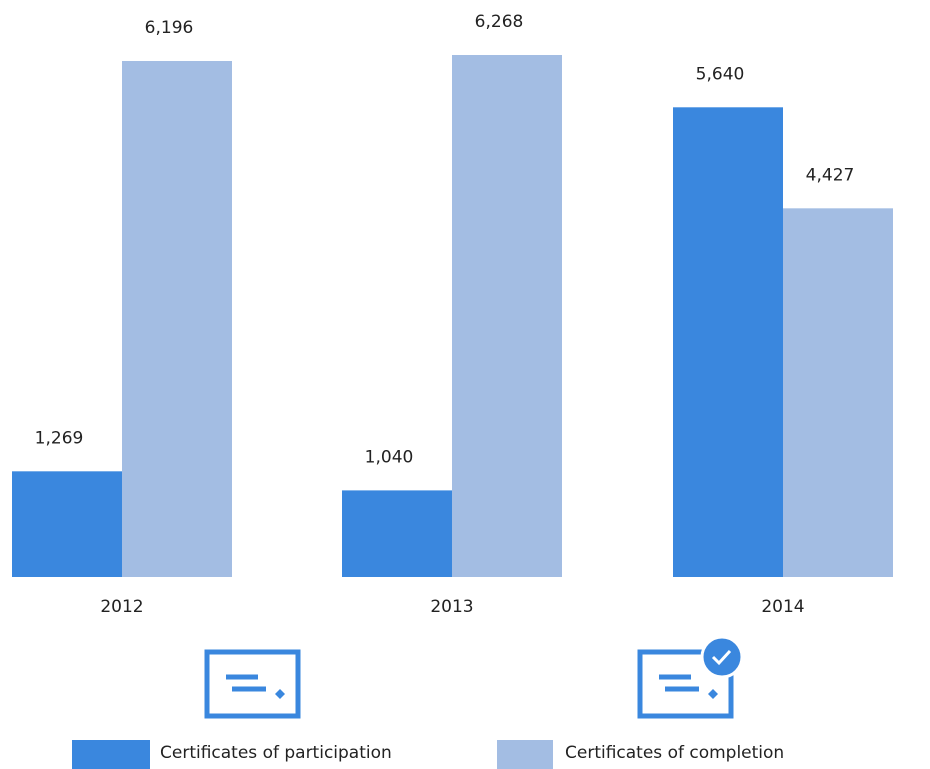 The height and width of the screenshot is (769, 930). What do you see at coordinates (169, 28) in the screenshot?
I see `value-label: 6,196` at bounding box center [169, 28].